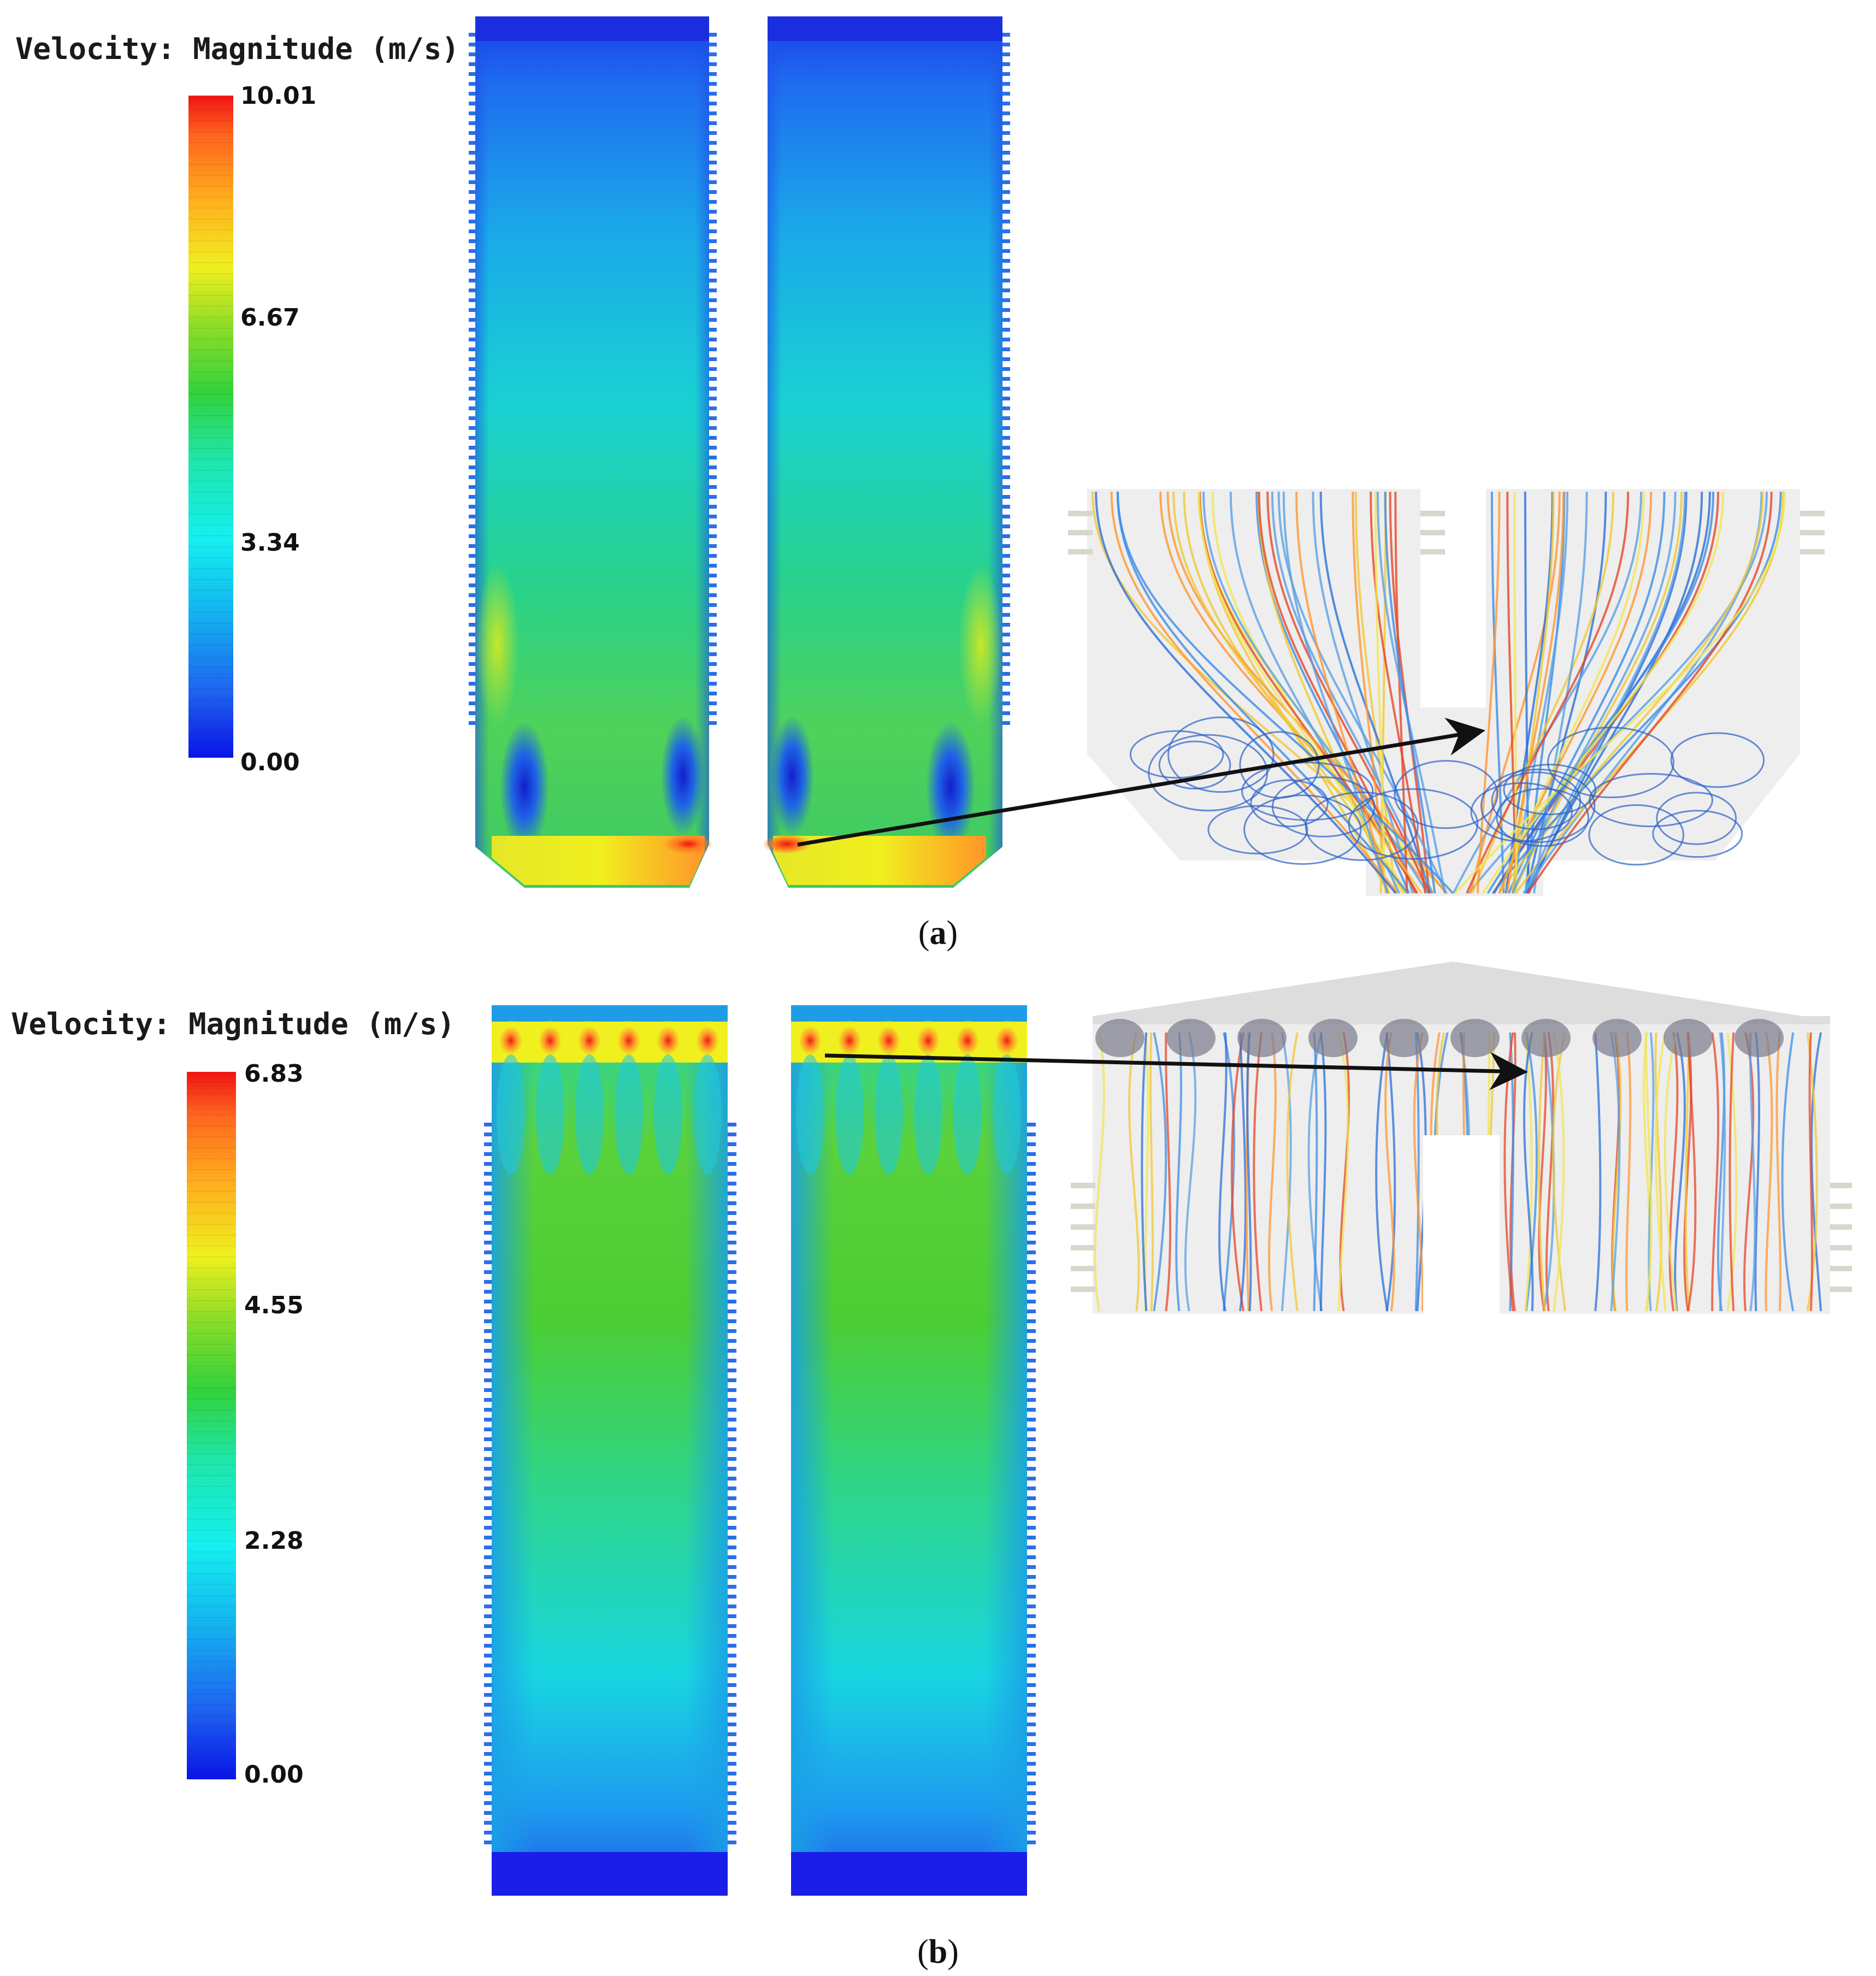 This screenshot has width=1876, height=1976. Describe the element at coordinates (212, 1425) in the screenshot. I see `colorbar-b` at that location.